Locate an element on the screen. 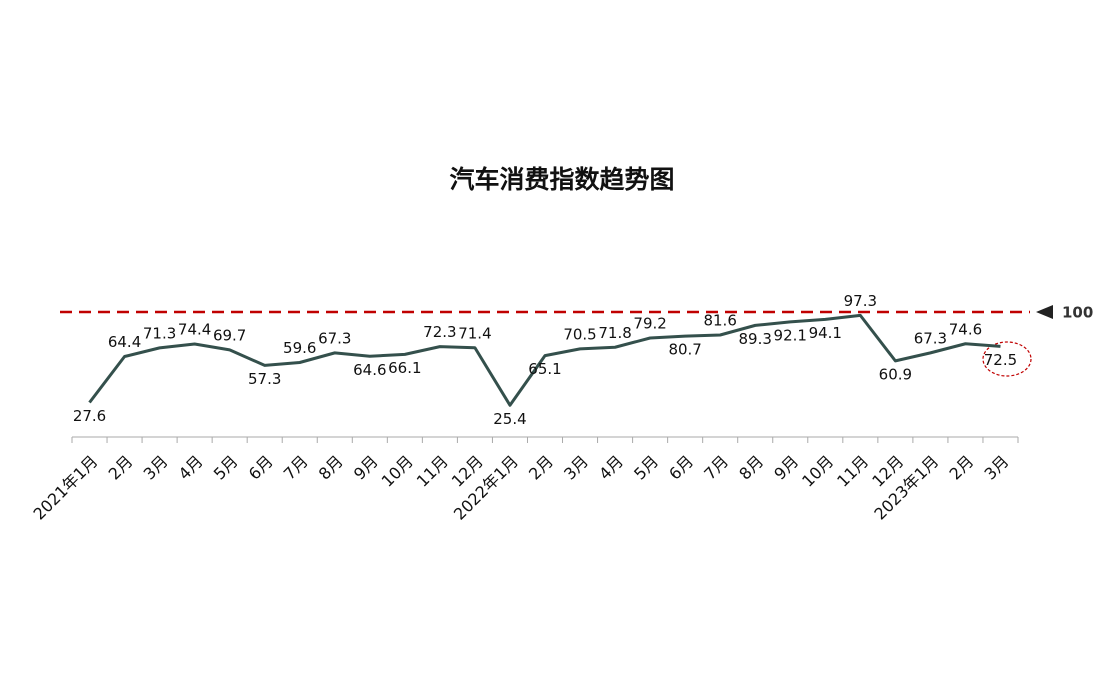 The image size is (1106, 696). data-label: 72.5 is located at coordinates (1000, 360).